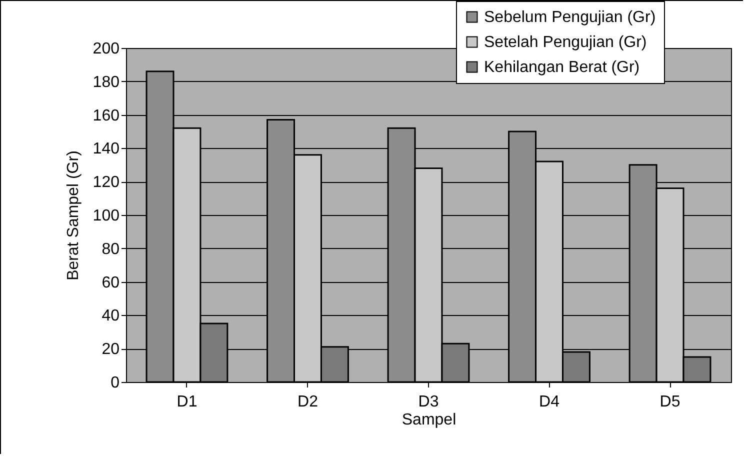  I want to click on y-tick-label: 40, so click(111, 316).